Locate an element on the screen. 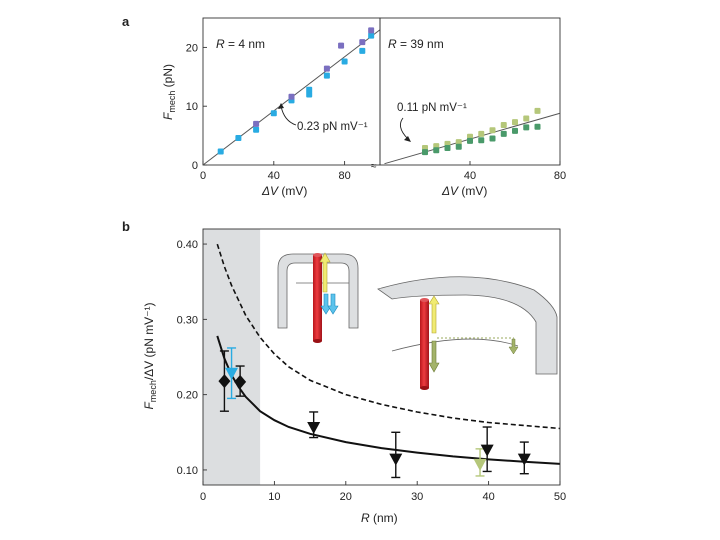 The height and width of the screenshot is (540, 720). panel-a-left-ytick-label-1: 10 is located at coordinates (192, 107).